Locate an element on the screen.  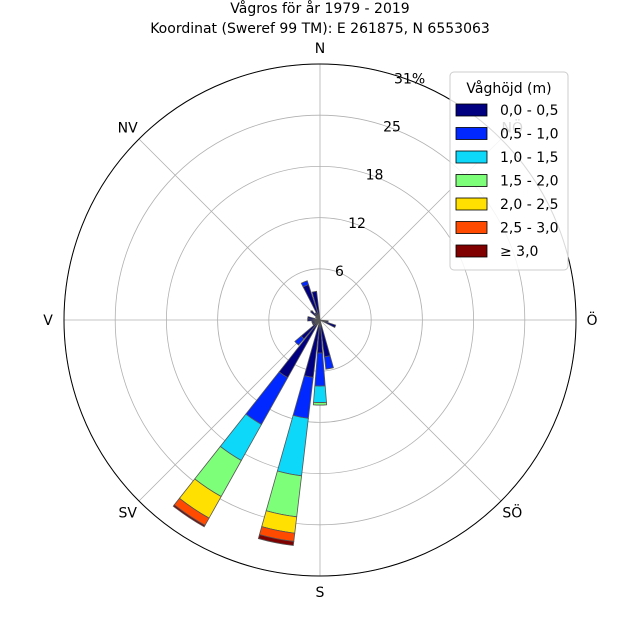
radial-tick-label-1: 12 is located at coordinates (357, 224).